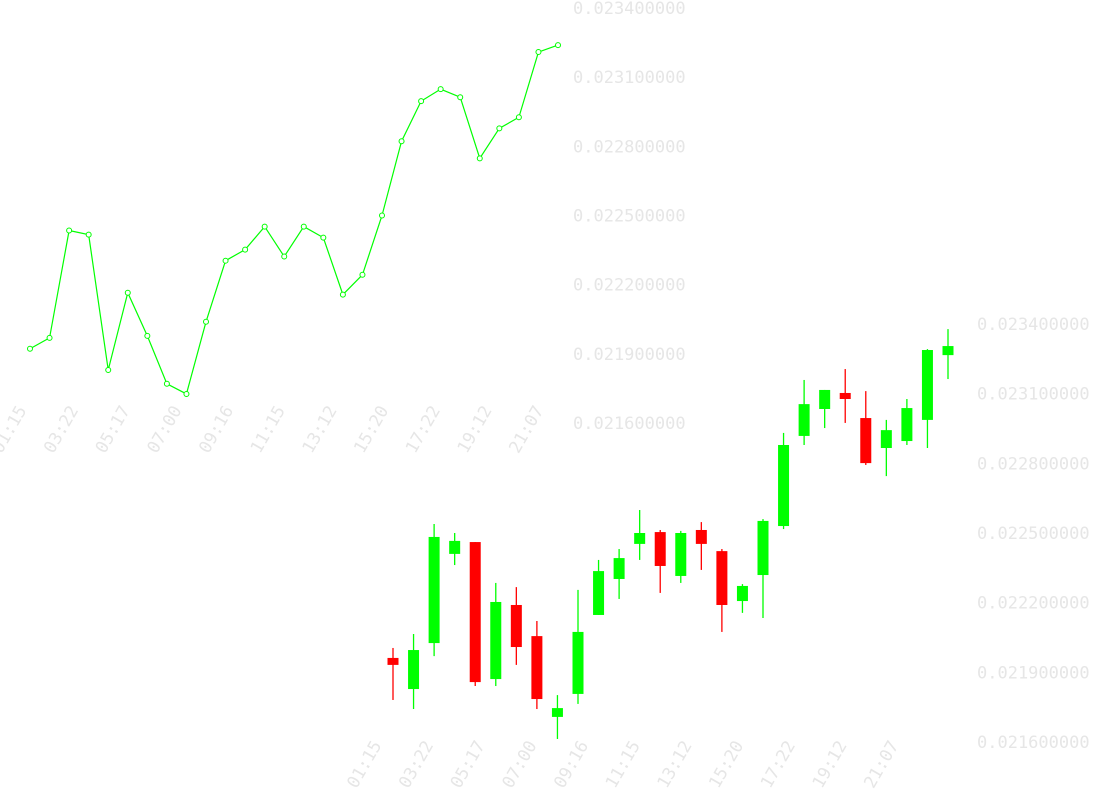  What do you see at coordinates (423, 430) in the screenshot?
I see `x-tick-label: 17:22` at bounding box center [423, 430].